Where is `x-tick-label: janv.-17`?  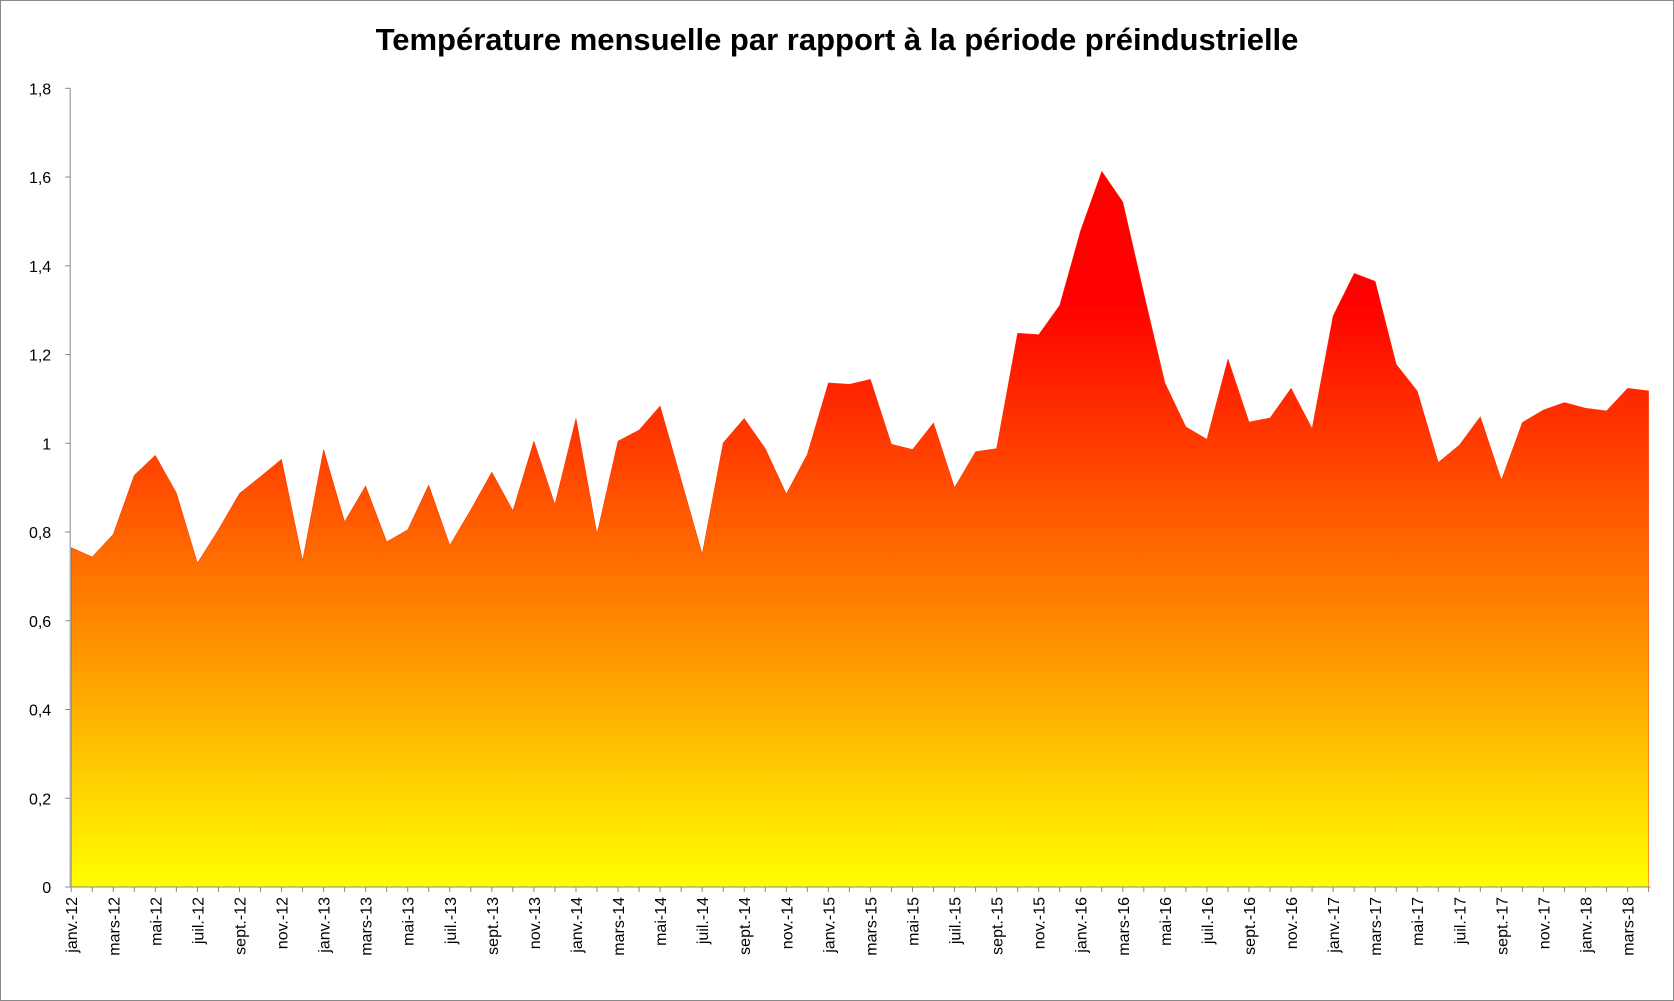 x-tick-label: janv.-17 is located at coordinates (1334, 925).